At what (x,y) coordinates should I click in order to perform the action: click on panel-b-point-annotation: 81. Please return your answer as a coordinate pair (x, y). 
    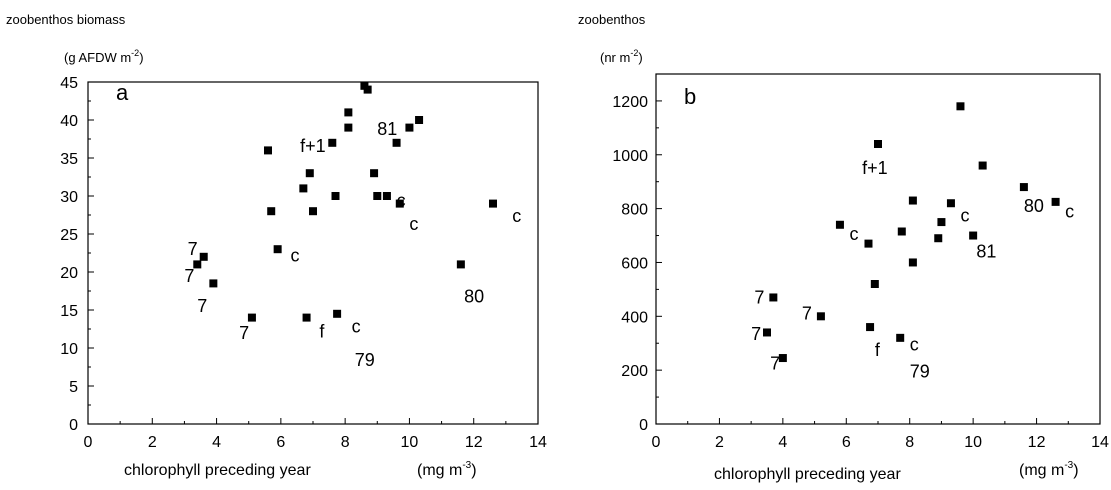
    Looking at the image, I should click on (986, 252).